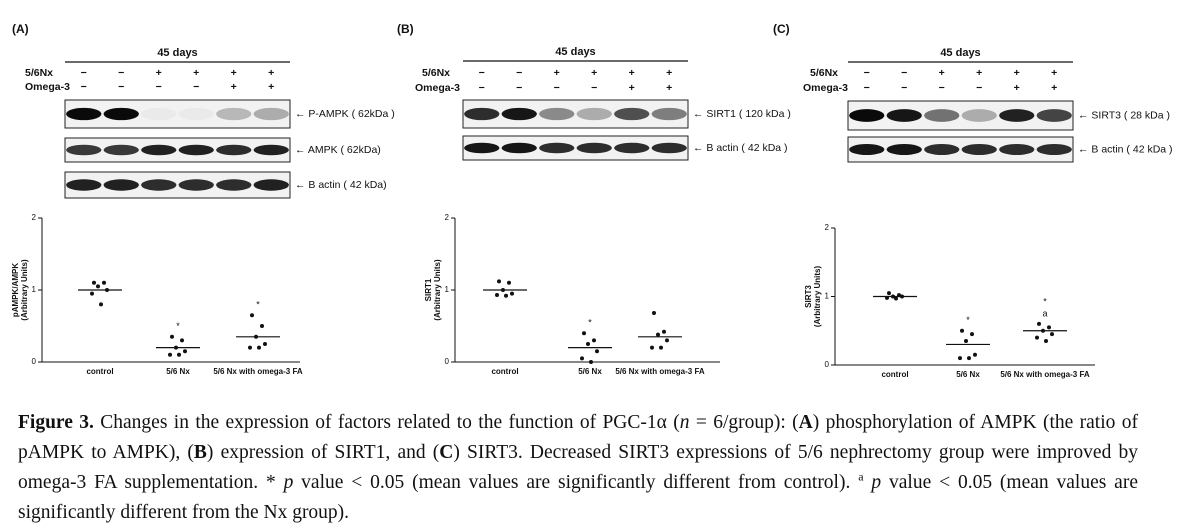  What do you see at coordinates (177, 53) in the screenshot?
I see `blot-header: 45 days` at bounding box center [177, 53].